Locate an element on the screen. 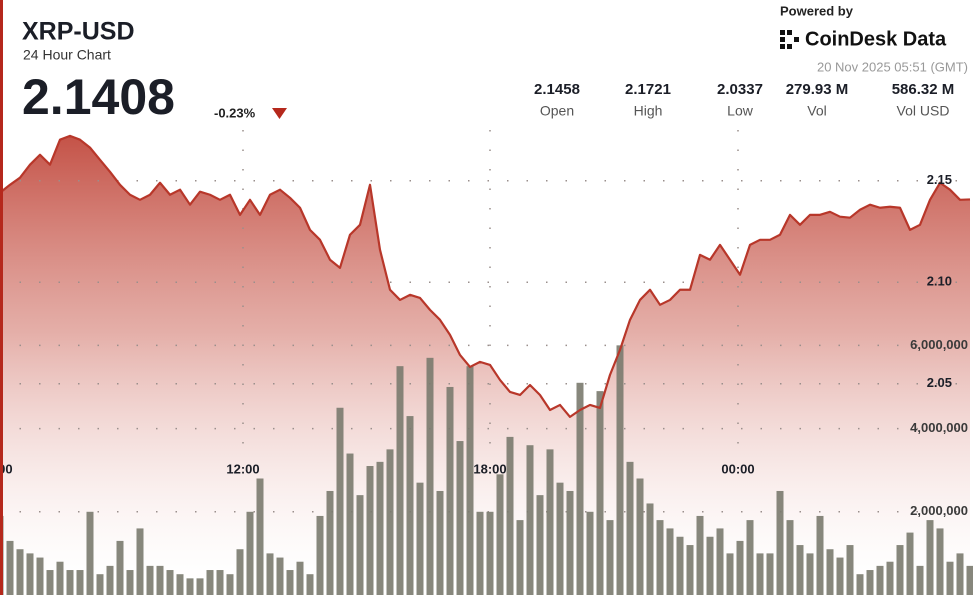  current-price: 2.1408 is located at coordinates (98, 97).